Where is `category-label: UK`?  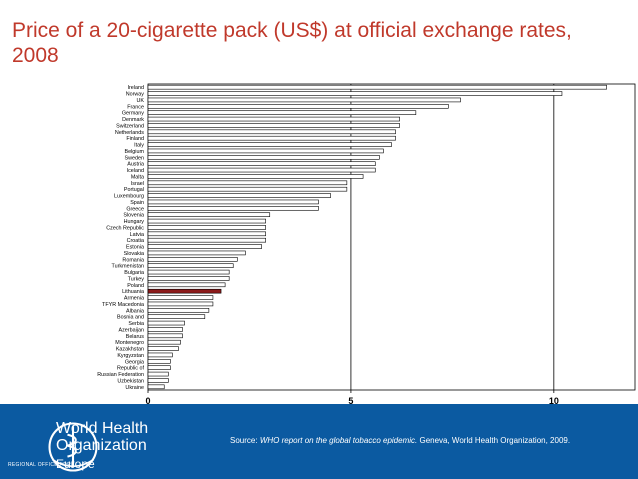 category-label: UK is located at coordinates (141, 101).